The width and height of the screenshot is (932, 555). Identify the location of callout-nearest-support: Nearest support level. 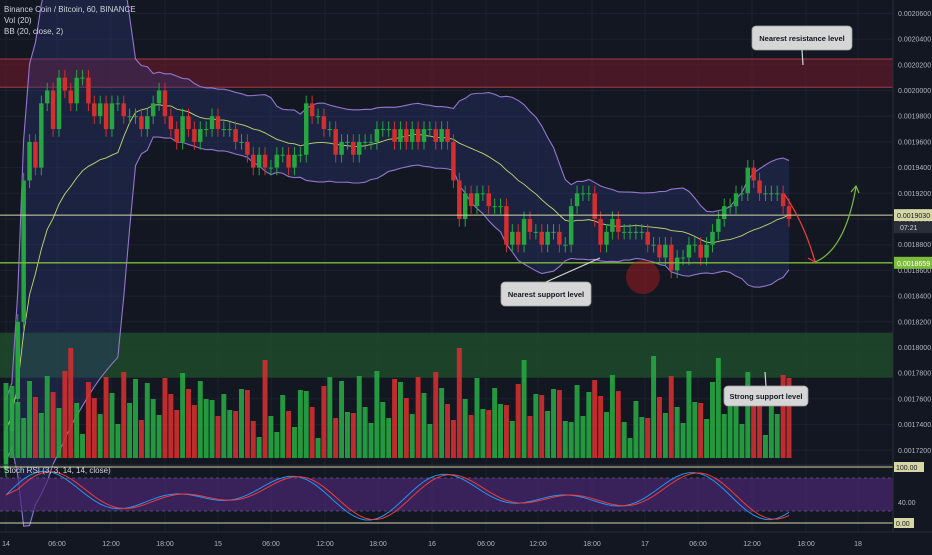
(550, 282).